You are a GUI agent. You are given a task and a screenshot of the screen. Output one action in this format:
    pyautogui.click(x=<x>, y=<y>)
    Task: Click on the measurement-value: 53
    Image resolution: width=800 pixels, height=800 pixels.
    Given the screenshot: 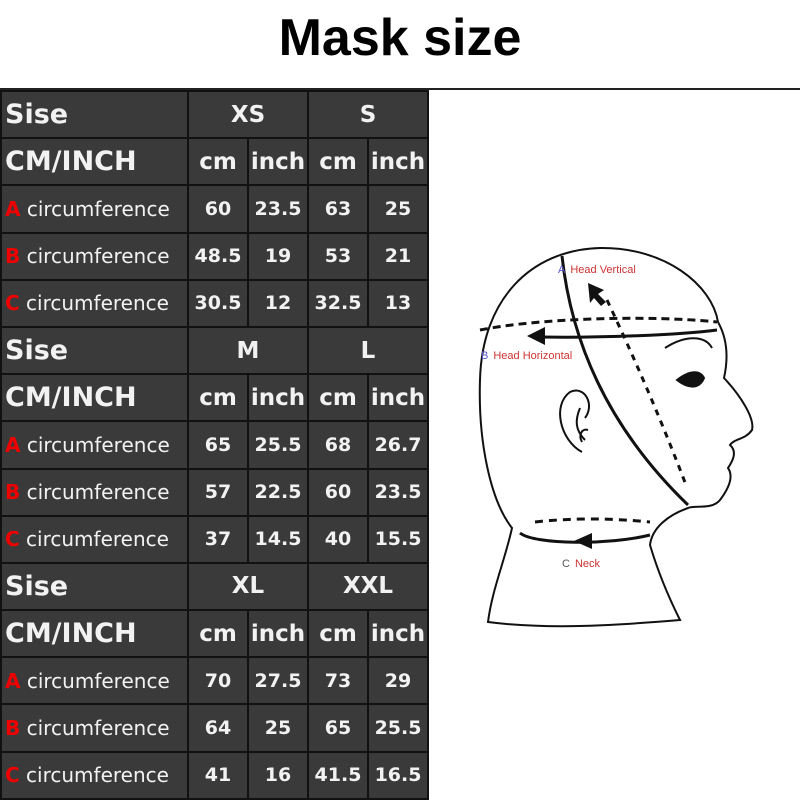 What is the action you would take?
    pyautogui.click(x=338, y=256)
    